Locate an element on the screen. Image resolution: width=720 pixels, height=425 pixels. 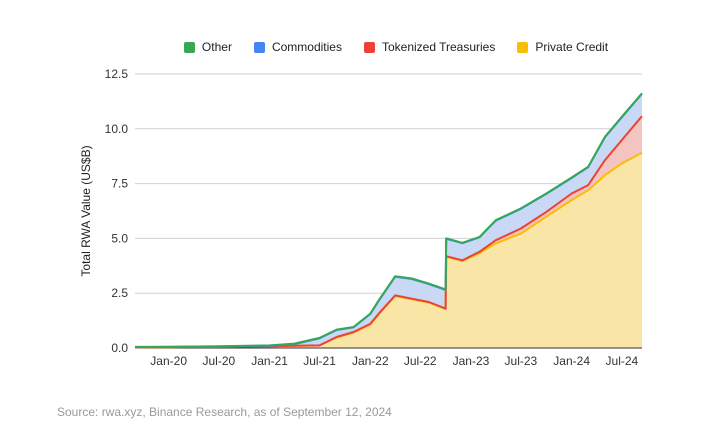
y-tick-label: 7.5 is located at coordinates (119, 184).